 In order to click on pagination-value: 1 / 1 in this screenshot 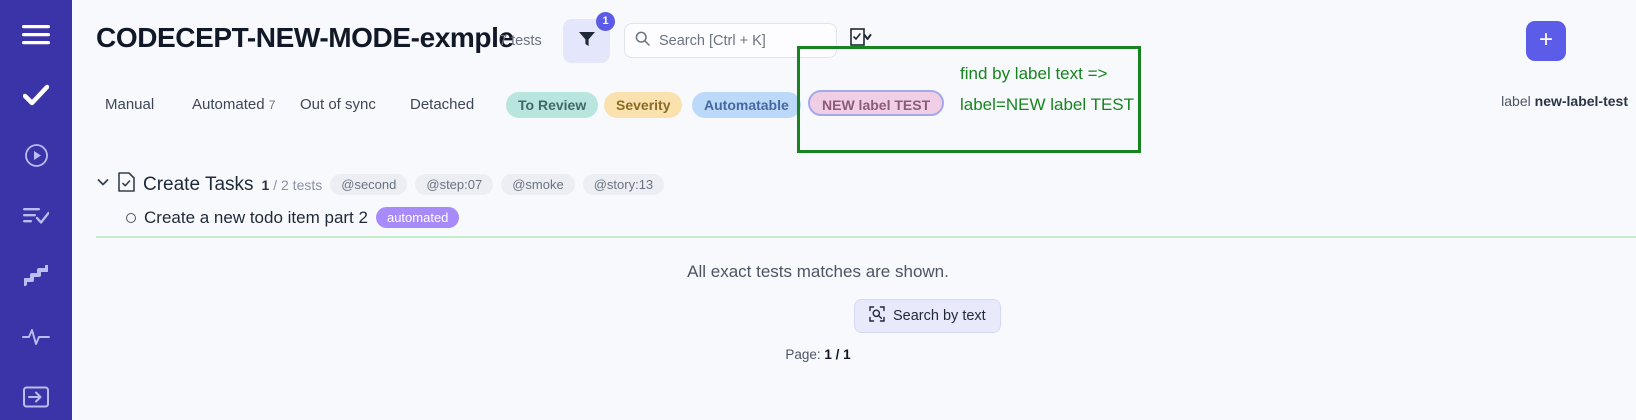, I will do `click(837, 354)`.